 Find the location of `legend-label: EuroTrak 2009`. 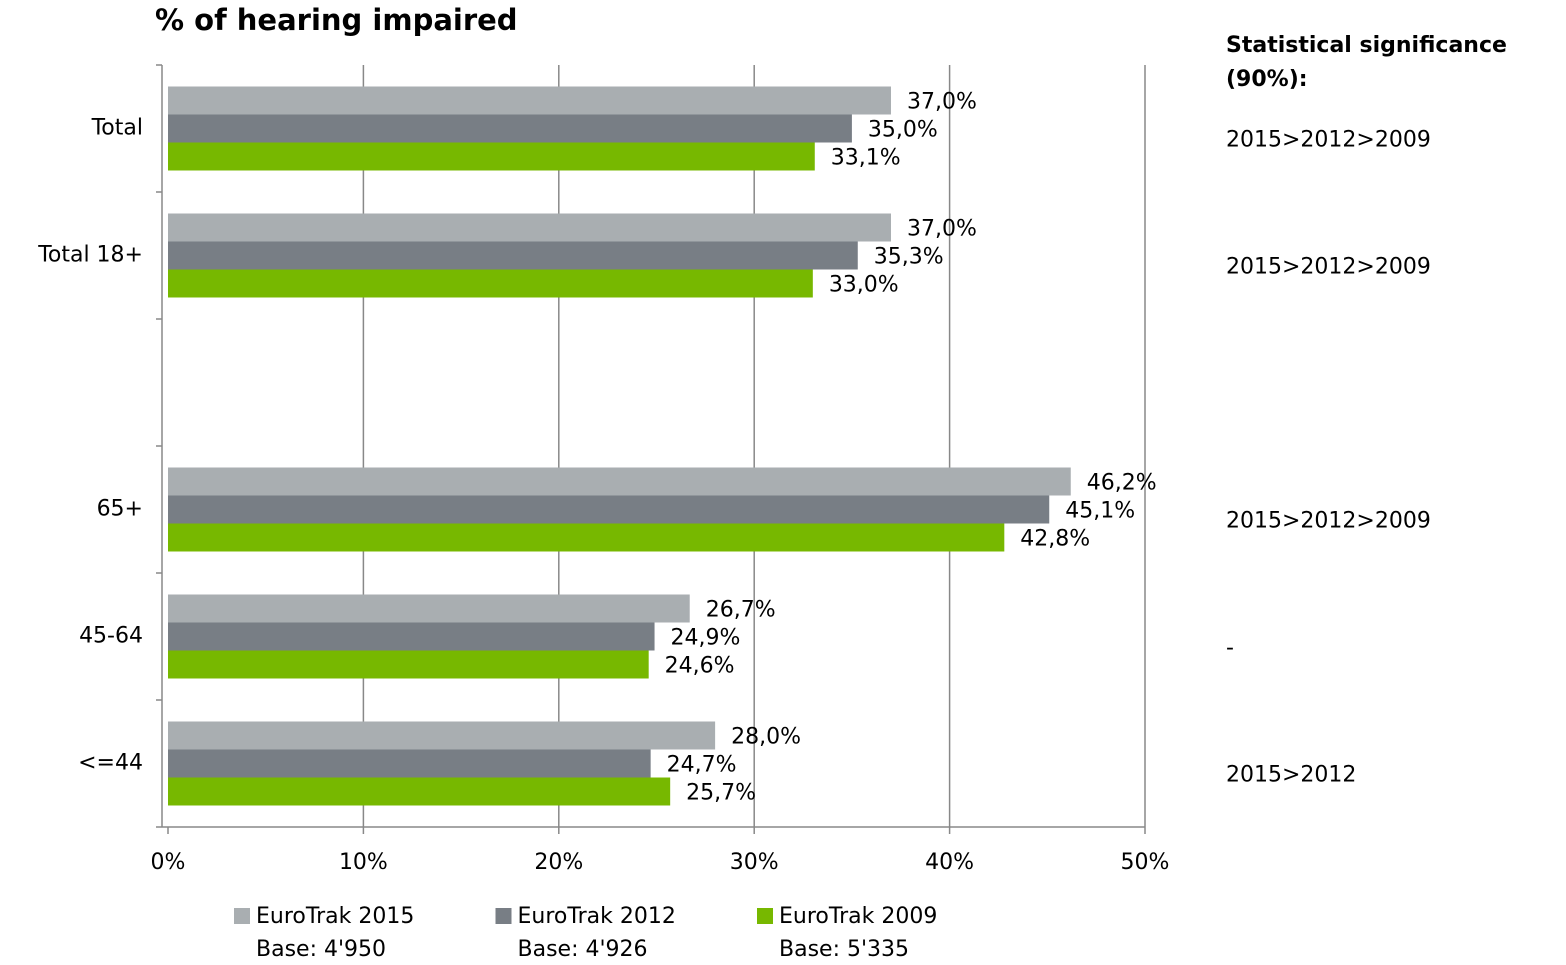

legend-label: EuroTrak 2009 is located at coordinates (858, 916).